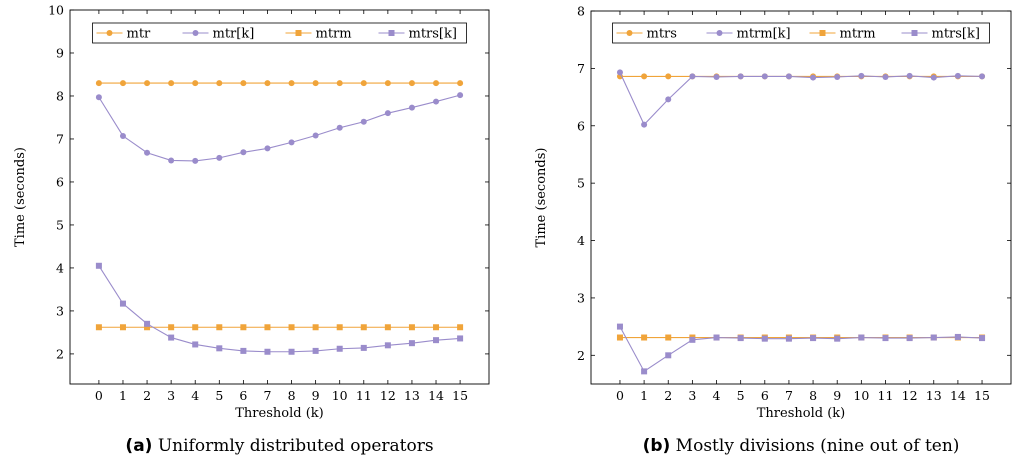  What do you see at coordinates (801, 76) in the screenshot?
I see `series-mtrs` at bounding box center [801, 76].